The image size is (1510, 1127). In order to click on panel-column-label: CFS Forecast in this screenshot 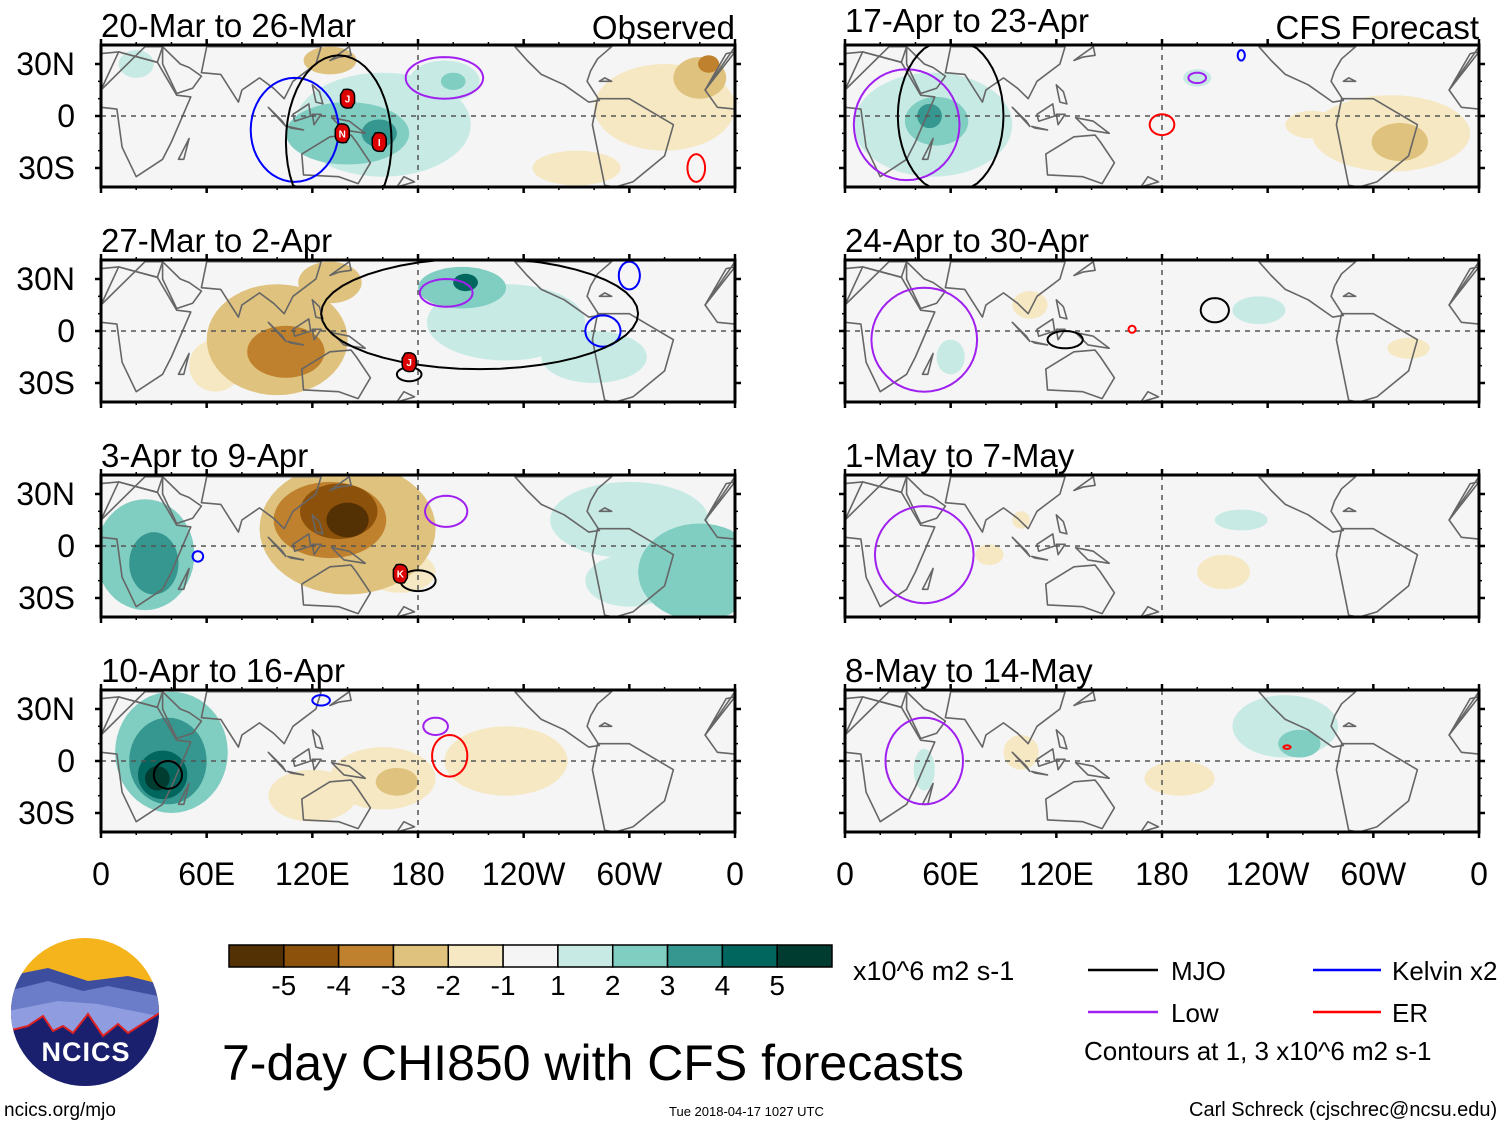, I will do `click(1377, 27)`.